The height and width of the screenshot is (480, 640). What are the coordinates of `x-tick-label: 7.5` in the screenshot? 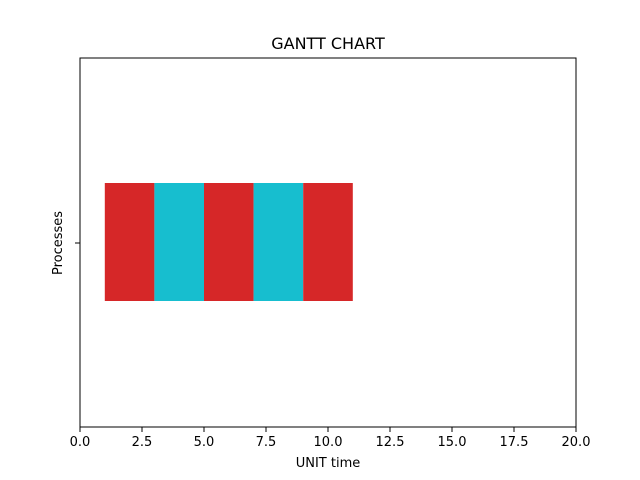 It's located at (266, 442).